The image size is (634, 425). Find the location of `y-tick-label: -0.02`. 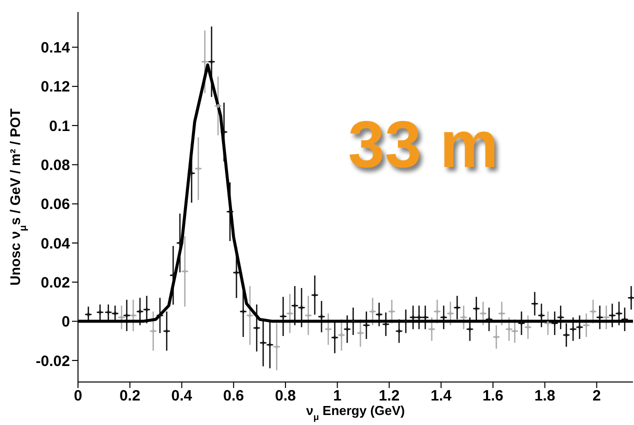

y-tick-label: -0.02 is located at coordinates (53, 361).